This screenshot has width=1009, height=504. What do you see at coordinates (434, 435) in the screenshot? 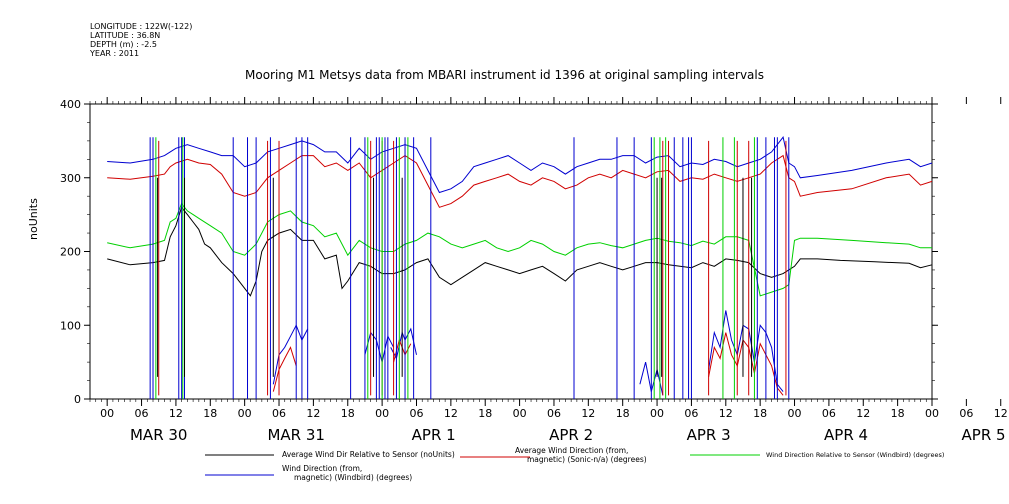
I see `day-label: APR 1` at bounding box center [434, 435].